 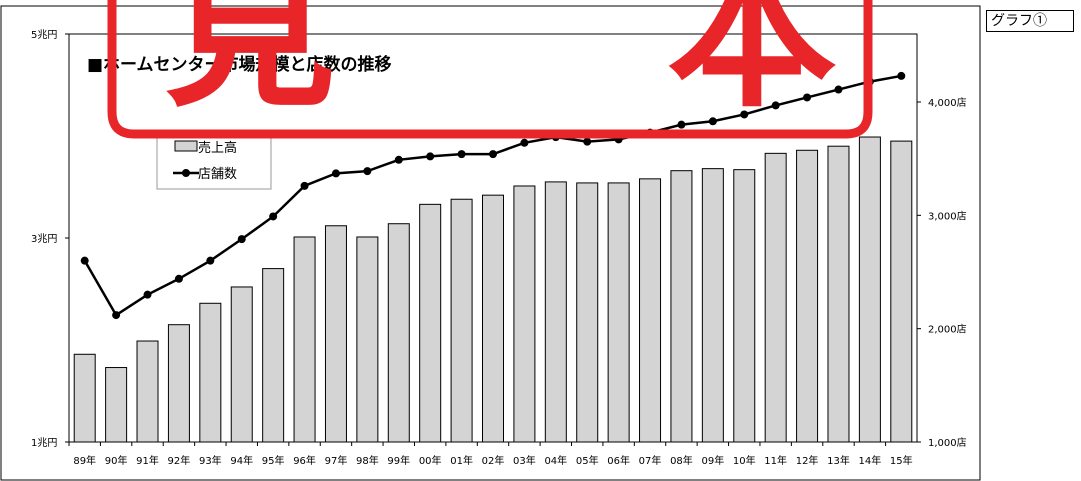 I want to click on bar-03年, so click(x=524, y=314).